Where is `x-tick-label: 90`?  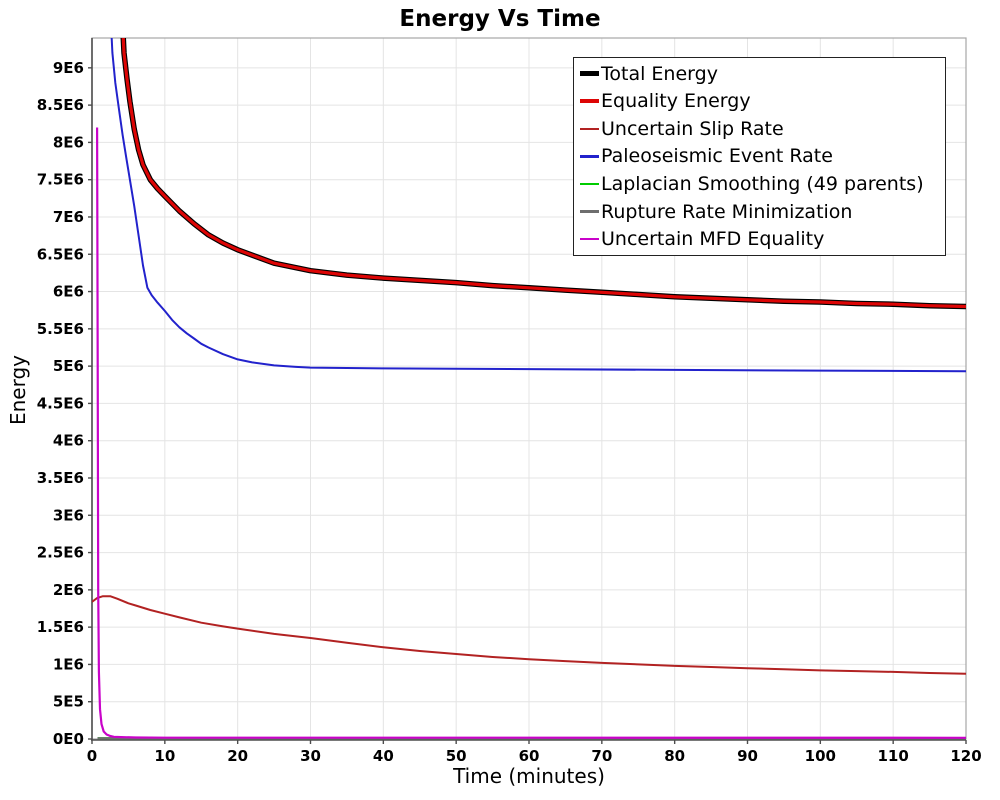
x-tick-label: 90 is located at coordinates (747, 756).